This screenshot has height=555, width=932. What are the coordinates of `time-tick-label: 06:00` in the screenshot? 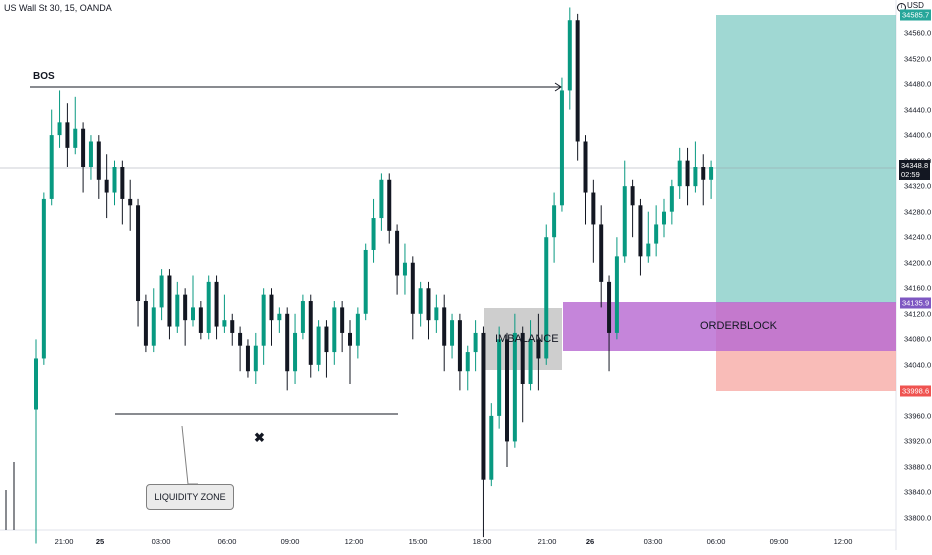 It's located at (227, 541).